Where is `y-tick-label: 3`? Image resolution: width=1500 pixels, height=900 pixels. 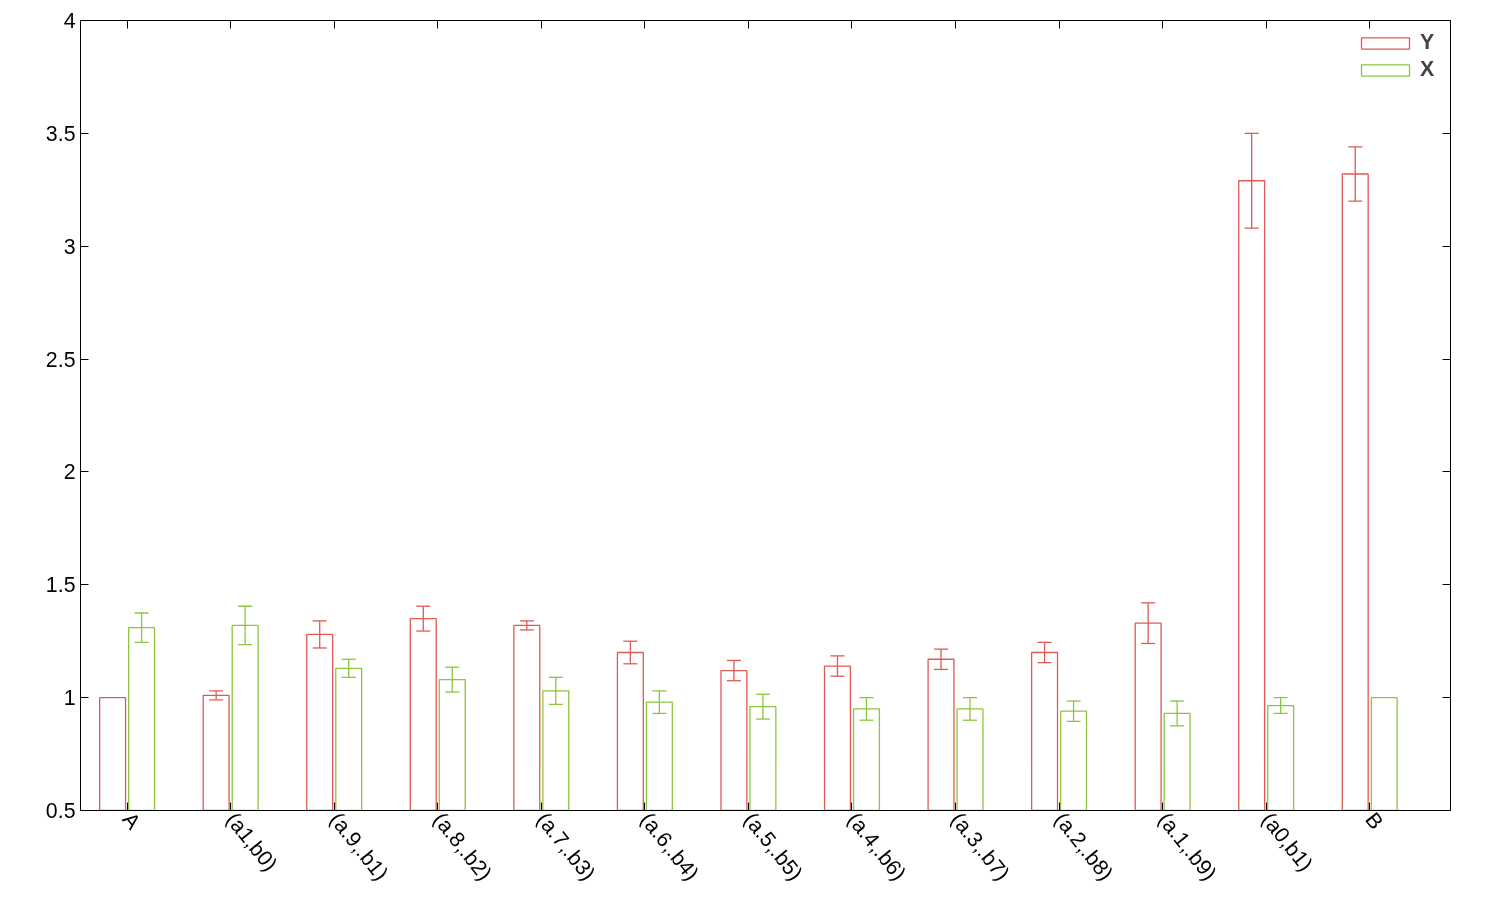 y-tick-label: 3 is located at coordinates (69, 246).